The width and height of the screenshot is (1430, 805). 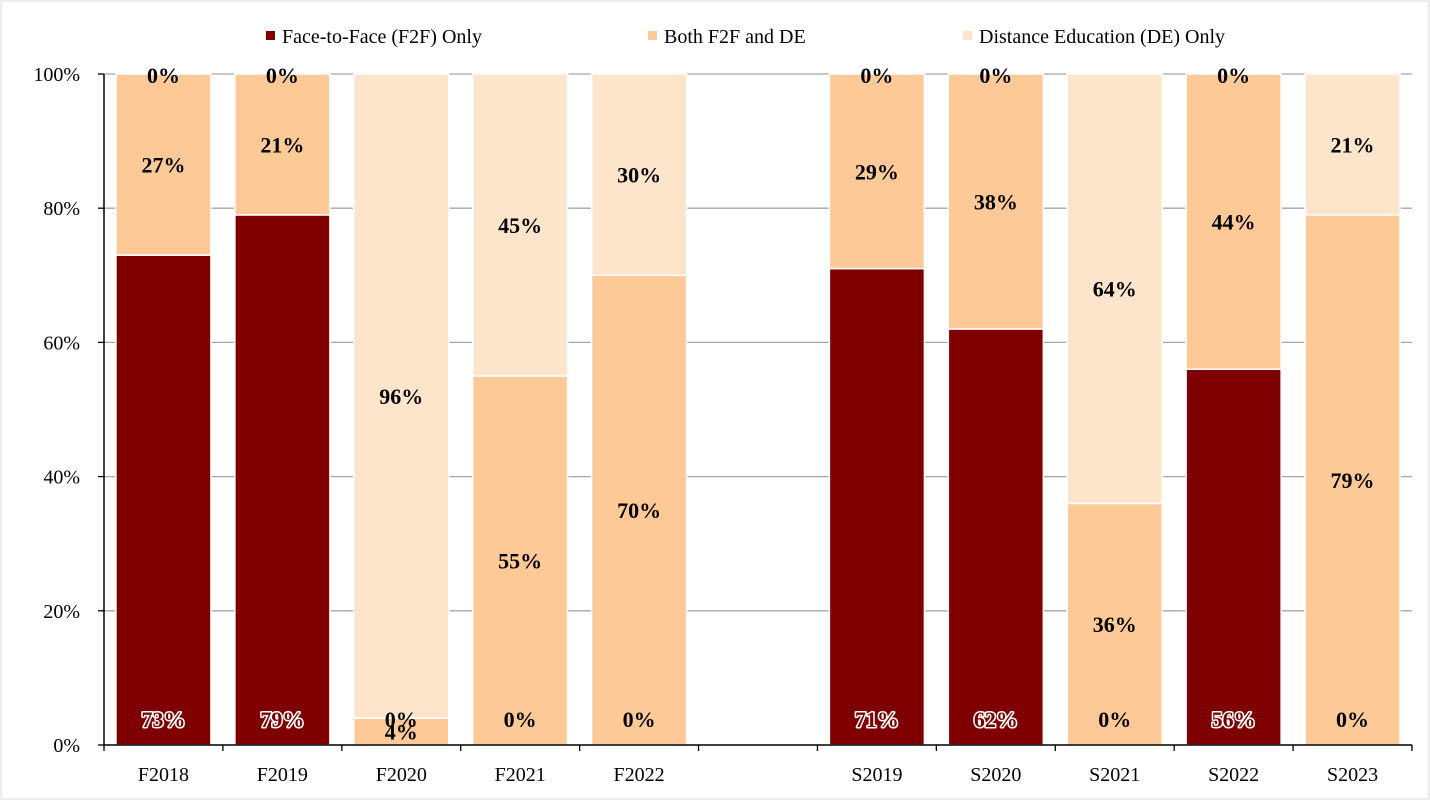 I want to click on y-tick-label: 20%, so click(x=61, y=612).